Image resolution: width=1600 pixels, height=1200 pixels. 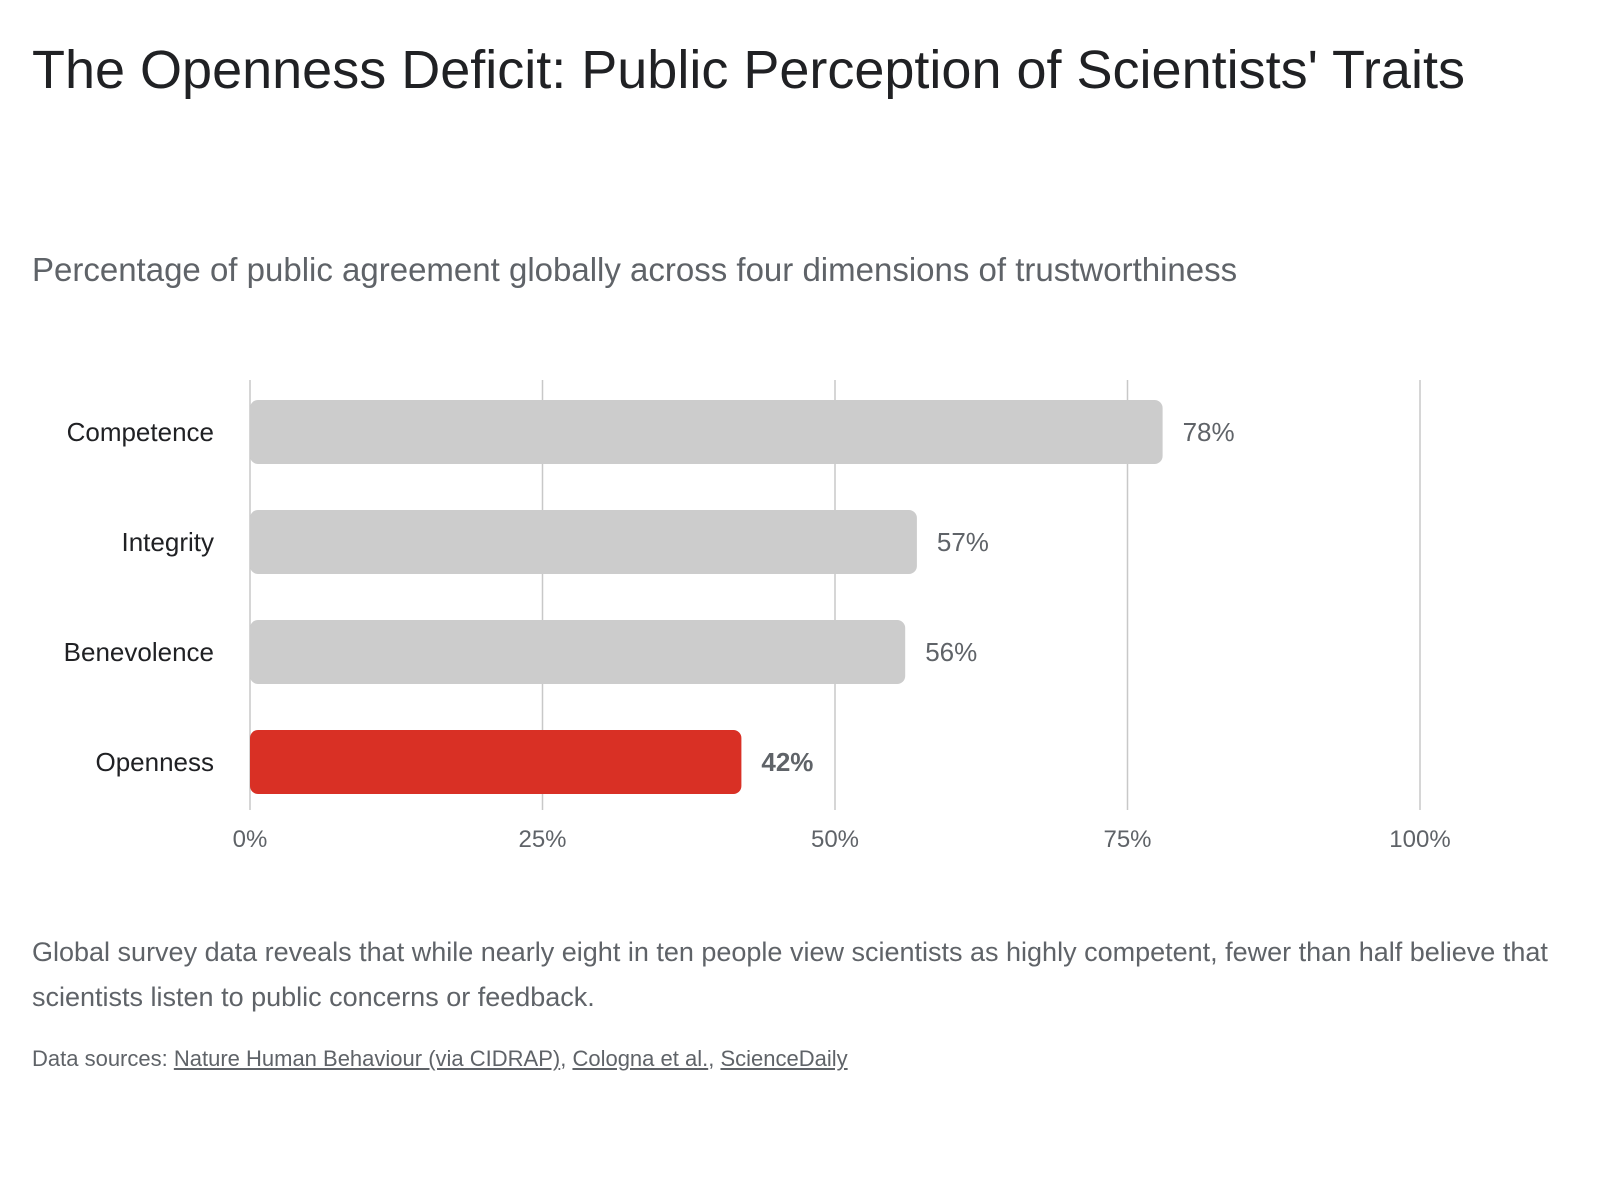 I want to click on sources-prefix: Data sources:, so click(x=103, y=1058).